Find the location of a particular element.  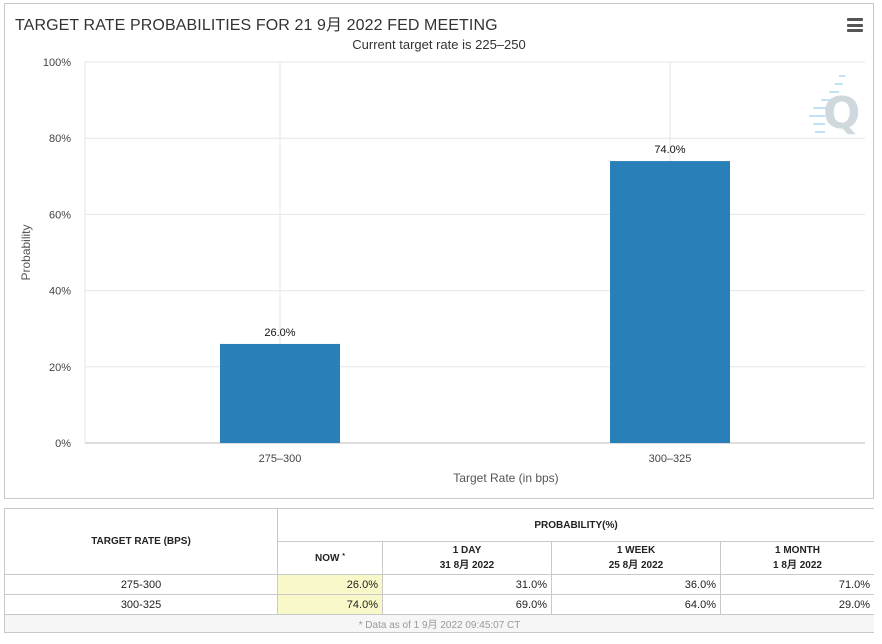

col-probability-header: PROBABILITY(%) is located at coordinates (575, 525).